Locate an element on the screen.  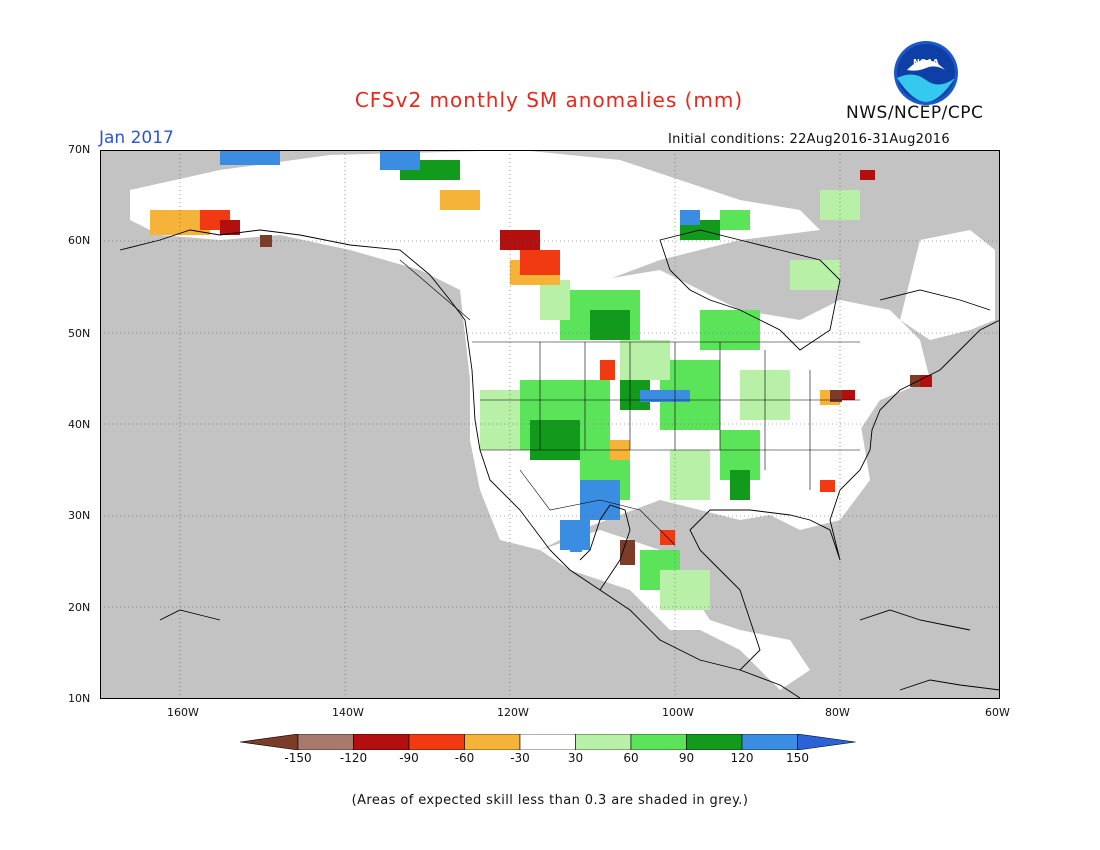
colorbar-tick-label: -150 is located at coordinates (298, 758).